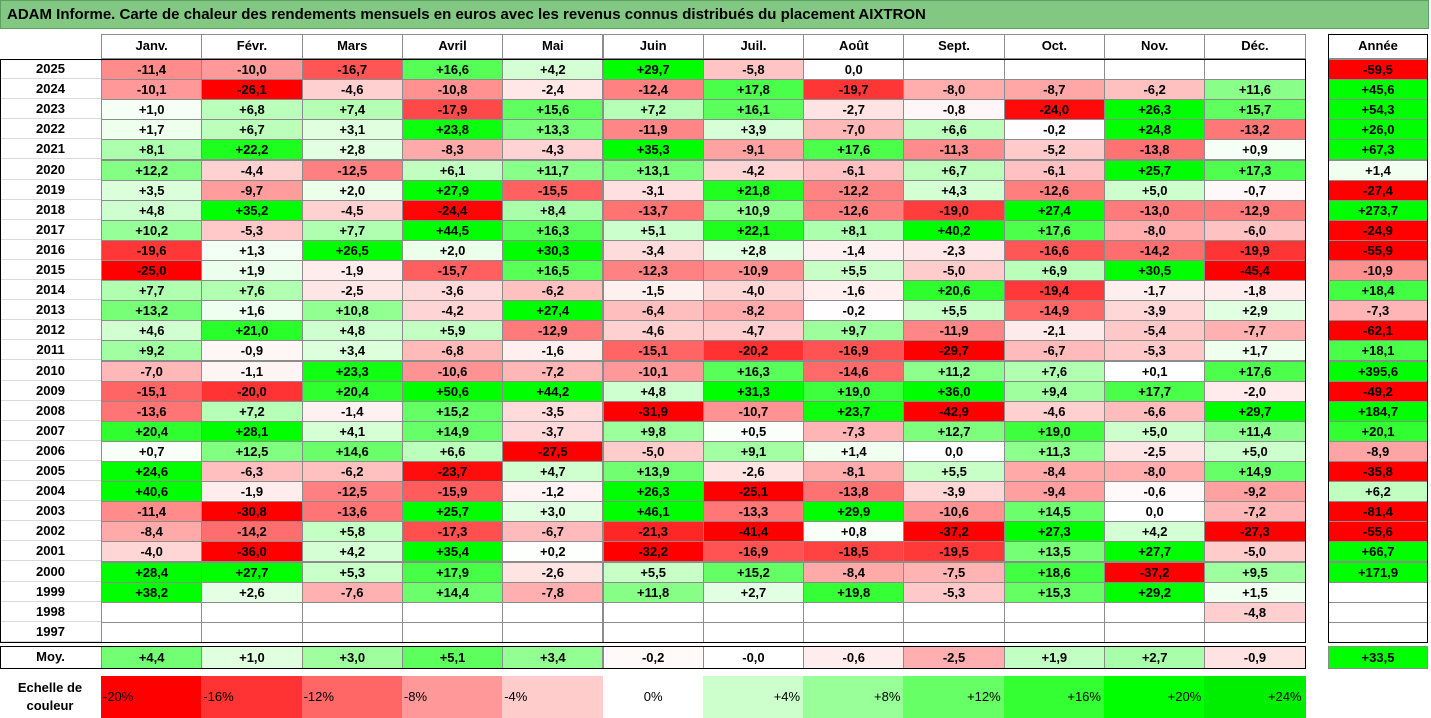  What do you see at coordinates (1255, 90) in the screenshot?
I see `heatmap-cell: +11,6` at bounding box center [1255, 90].